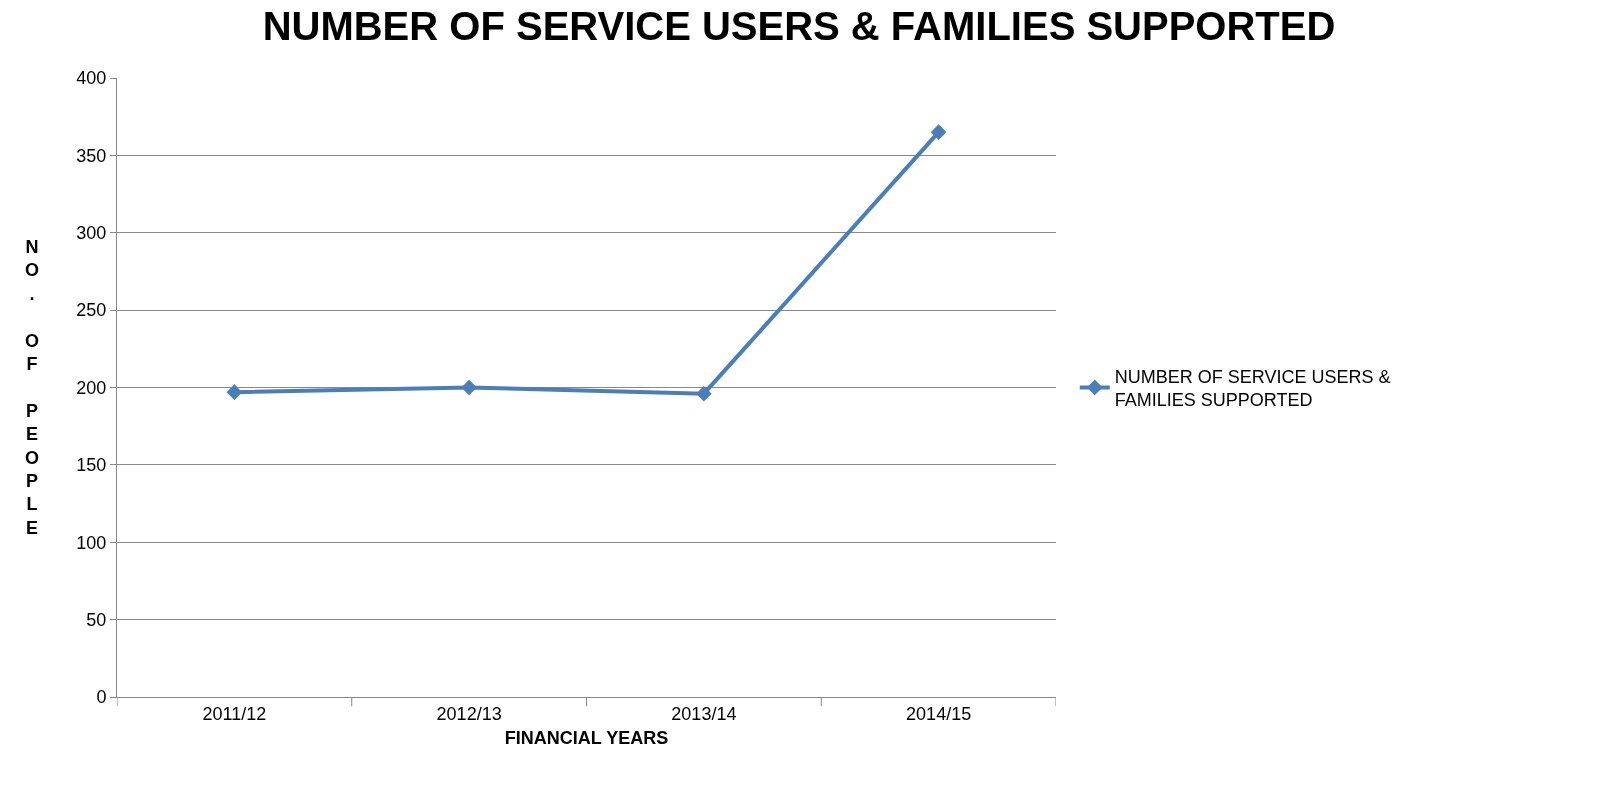 The height and width of the screenshot is (792, 1598). Describe the element at coordinates (101, 697) in the screenshot. I see `y-tick-label: 0` at that location.